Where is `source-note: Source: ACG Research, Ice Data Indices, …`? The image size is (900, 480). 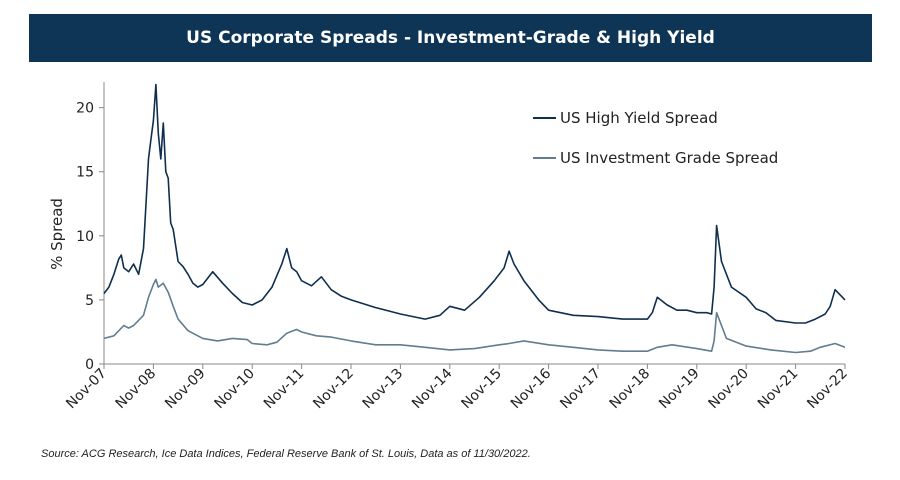
source-note: Source: ACG Research, Ice Data Indices, … is located at coordinates (286, 454).